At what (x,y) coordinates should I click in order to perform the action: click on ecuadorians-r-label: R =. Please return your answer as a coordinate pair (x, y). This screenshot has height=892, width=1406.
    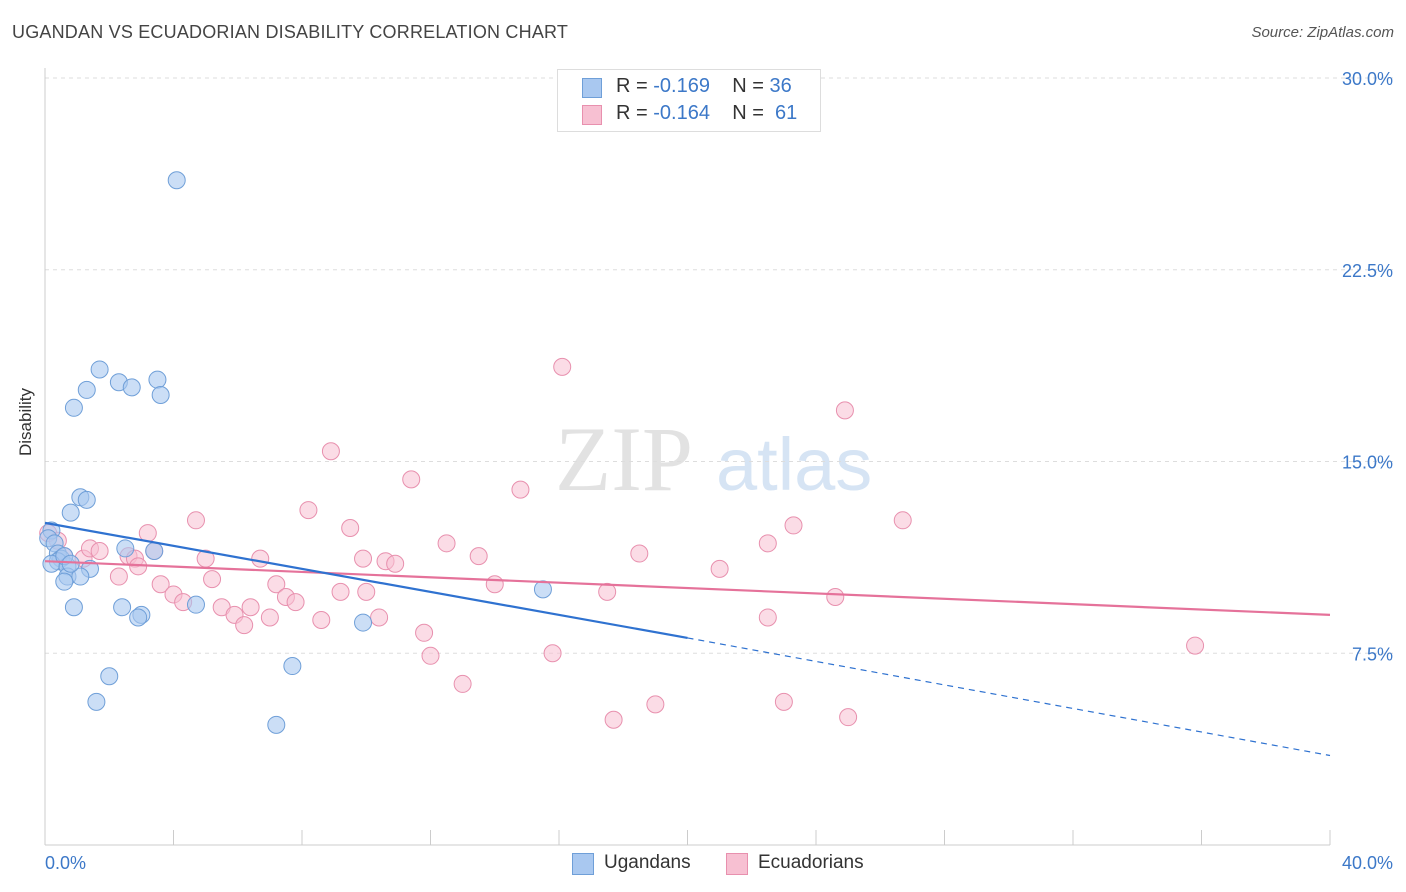
    Looking at the image, I should click on (632, 113).